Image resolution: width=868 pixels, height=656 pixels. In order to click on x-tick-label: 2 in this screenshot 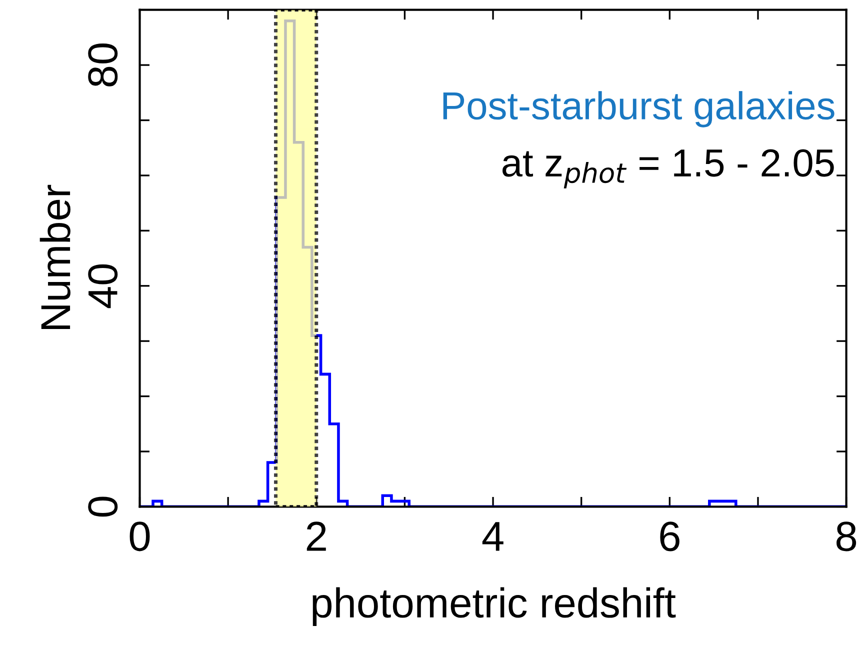, I will do `click(316, 536)`.